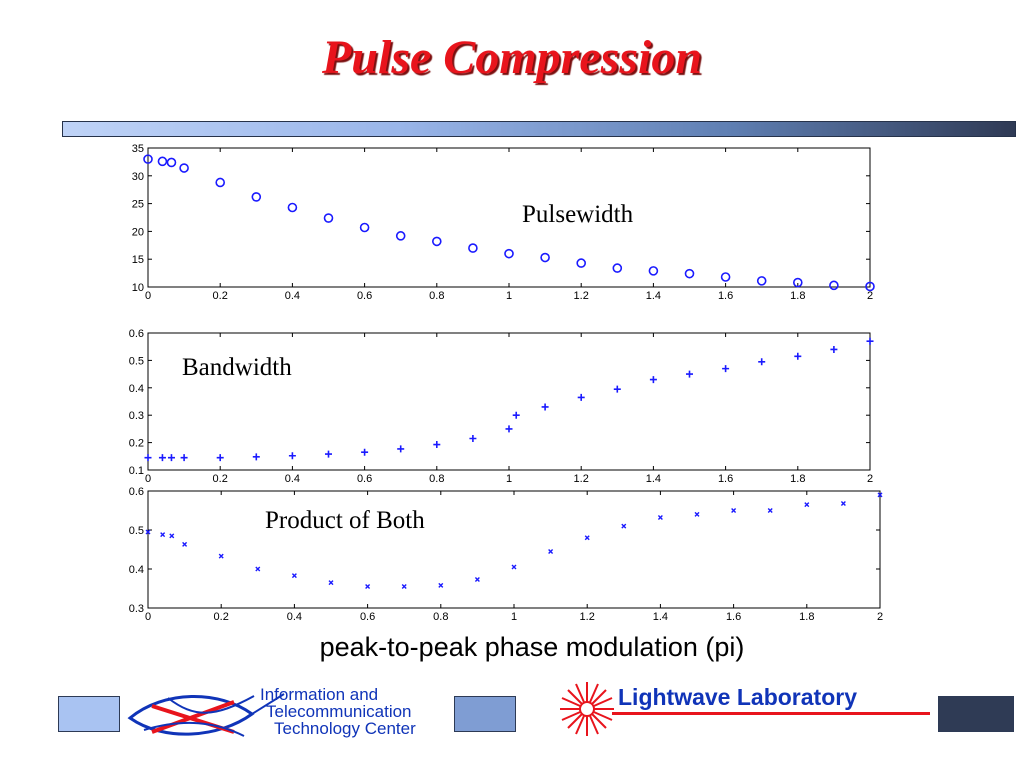 This screenshot has height=768, width=1024. Describe the element at coordinates (797, 296) in the screenshot. I see `chart-1-xtick-label: 1.8` at that location.